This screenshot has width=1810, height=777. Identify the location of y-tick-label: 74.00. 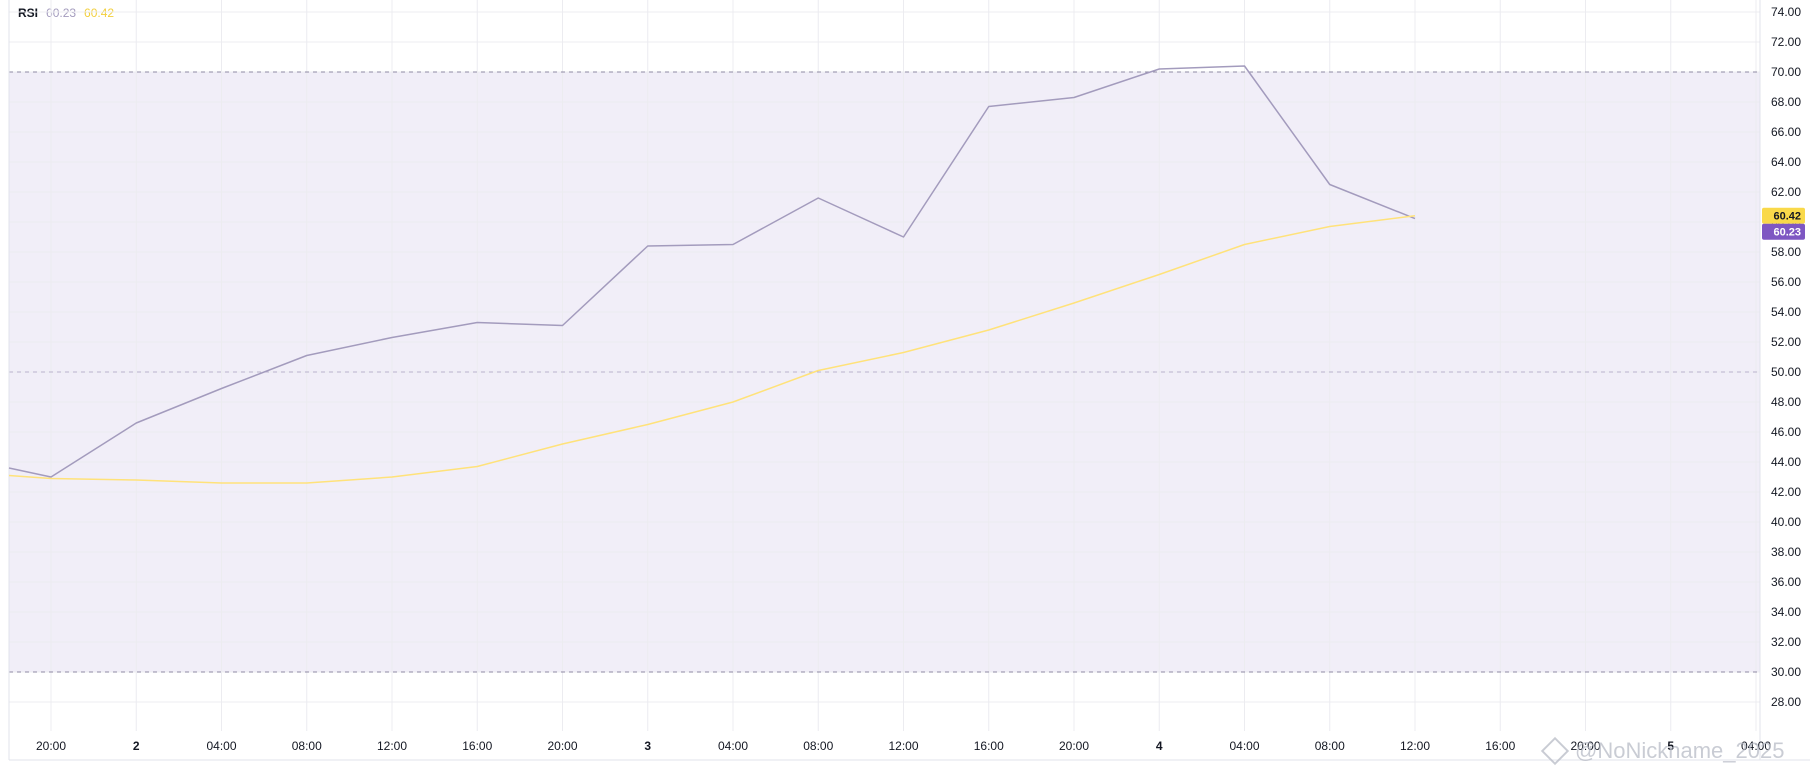
(1786, 12).